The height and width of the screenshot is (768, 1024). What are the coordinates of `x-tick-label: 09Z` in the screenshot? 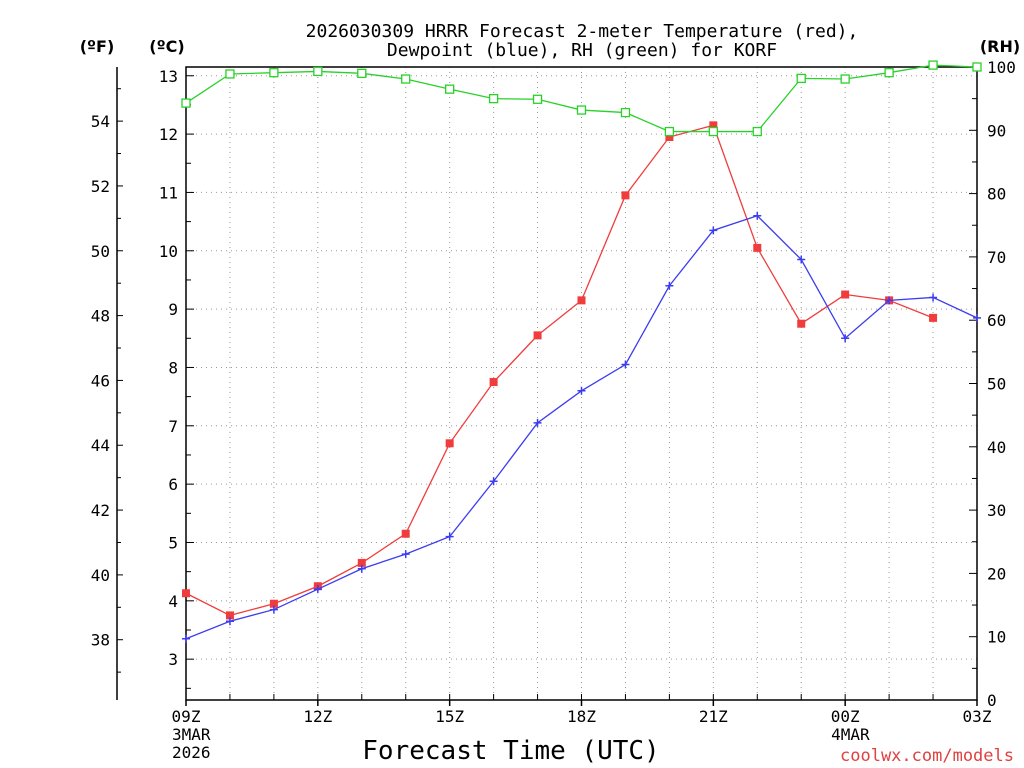 It's located at (186, 716).